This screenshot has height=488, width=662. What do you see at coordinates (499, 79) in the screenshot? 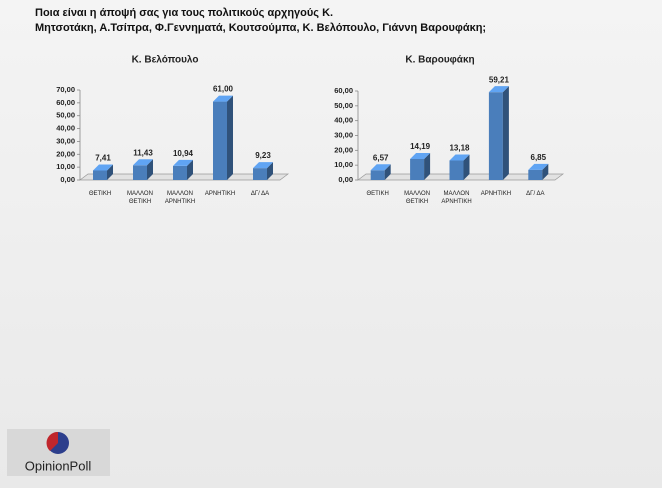
I see `value-label: 59,21` at bounding box center [499, 79].